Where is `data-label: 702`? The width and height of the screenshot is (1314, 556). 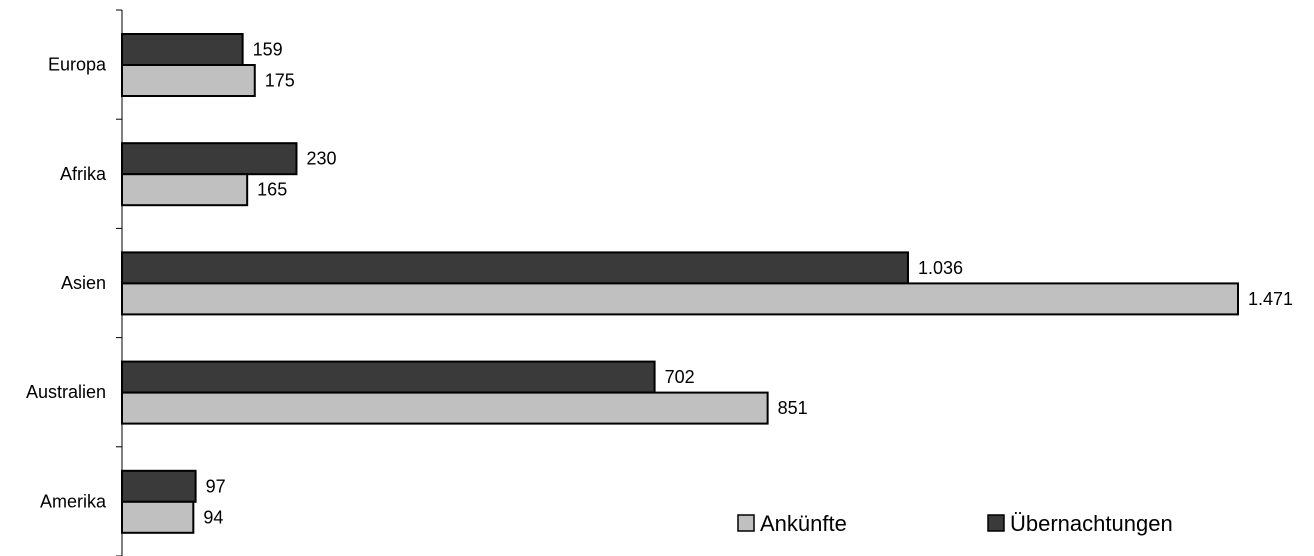
data-label: 702 is located at coordinates (680, 377).